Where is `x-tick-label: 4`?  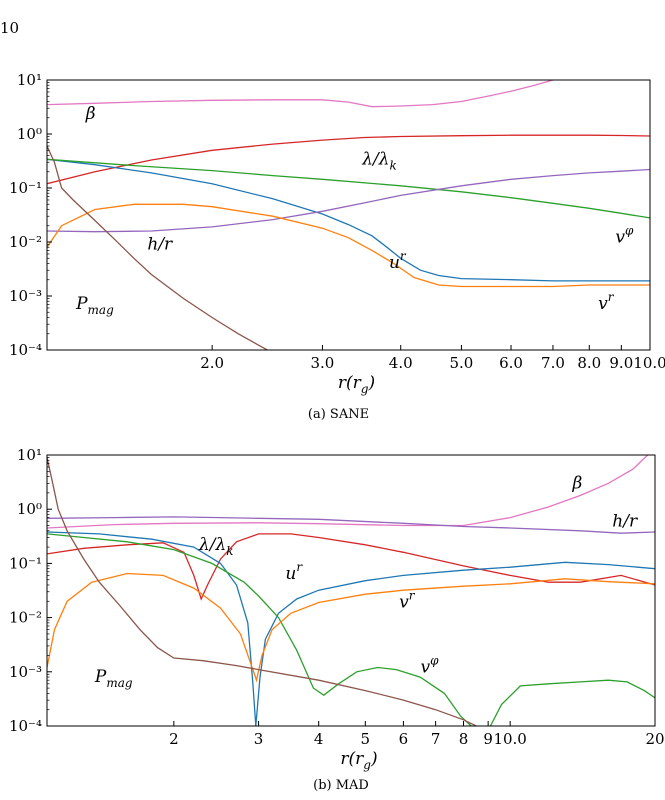
x-tick-label: 4 is located at coordinates (319, 739).